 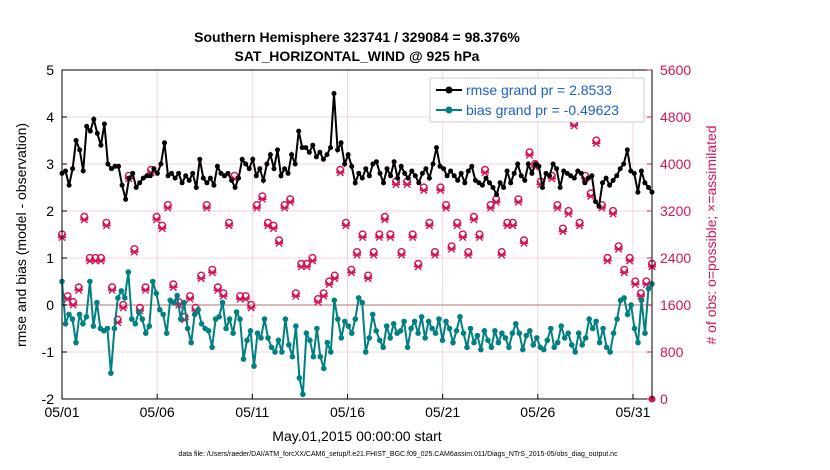 I want to click on y-right-tick-label: 800, so click(x=672, y=352).